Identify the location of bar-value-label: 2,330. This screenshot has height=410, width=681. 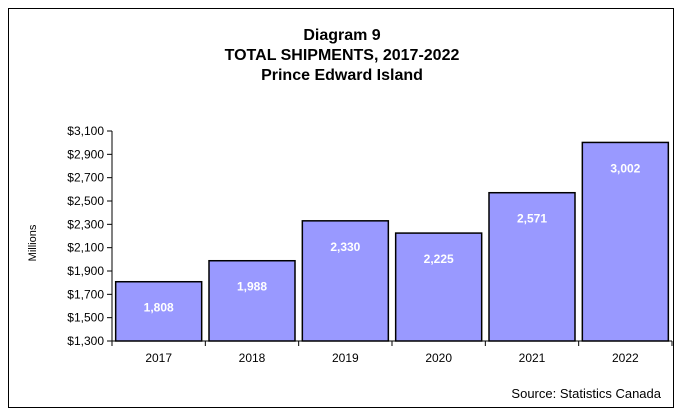
(345, 247).